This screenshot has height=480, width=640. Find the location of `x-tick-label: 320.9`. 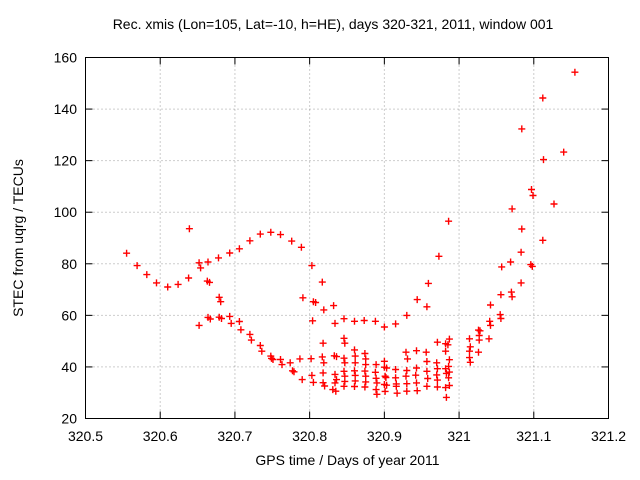

x-tick-label: 320.9 is located at coordinates (384, 436).